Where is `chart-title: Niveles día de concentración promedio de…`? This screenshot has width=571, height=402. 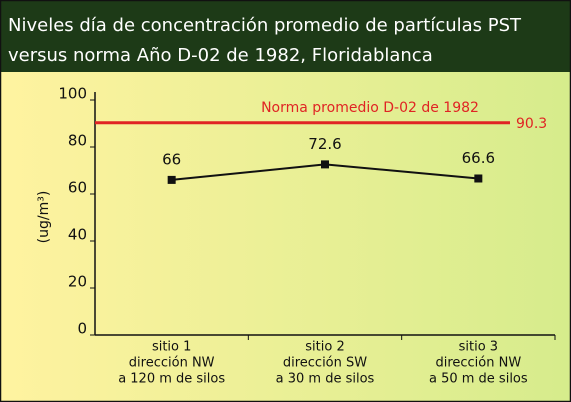 chart-title: Niveles día de concentración promedio de… is located at coordinates (265, 25).